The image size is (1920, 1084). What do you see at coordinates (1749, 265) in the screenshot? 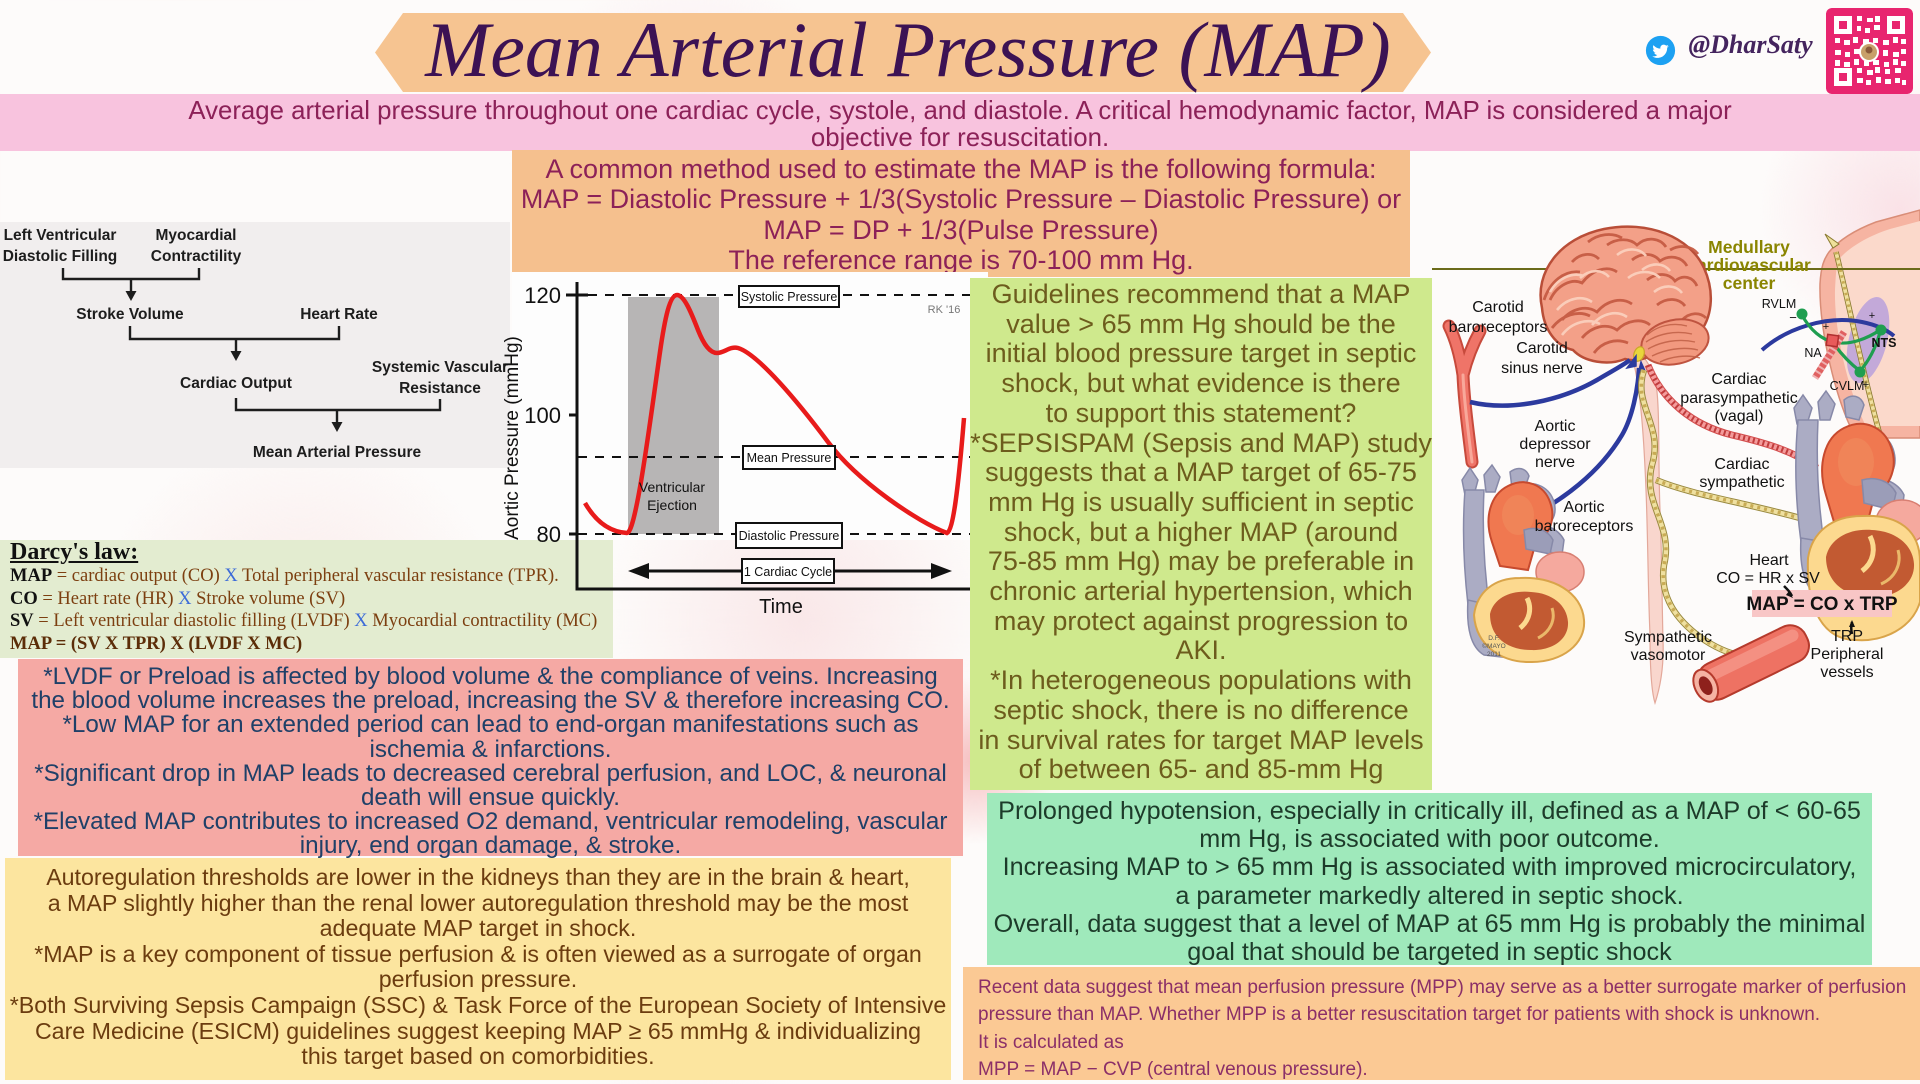
I see `svg-text: cardiovascular` at bounding box center [1749, 265].